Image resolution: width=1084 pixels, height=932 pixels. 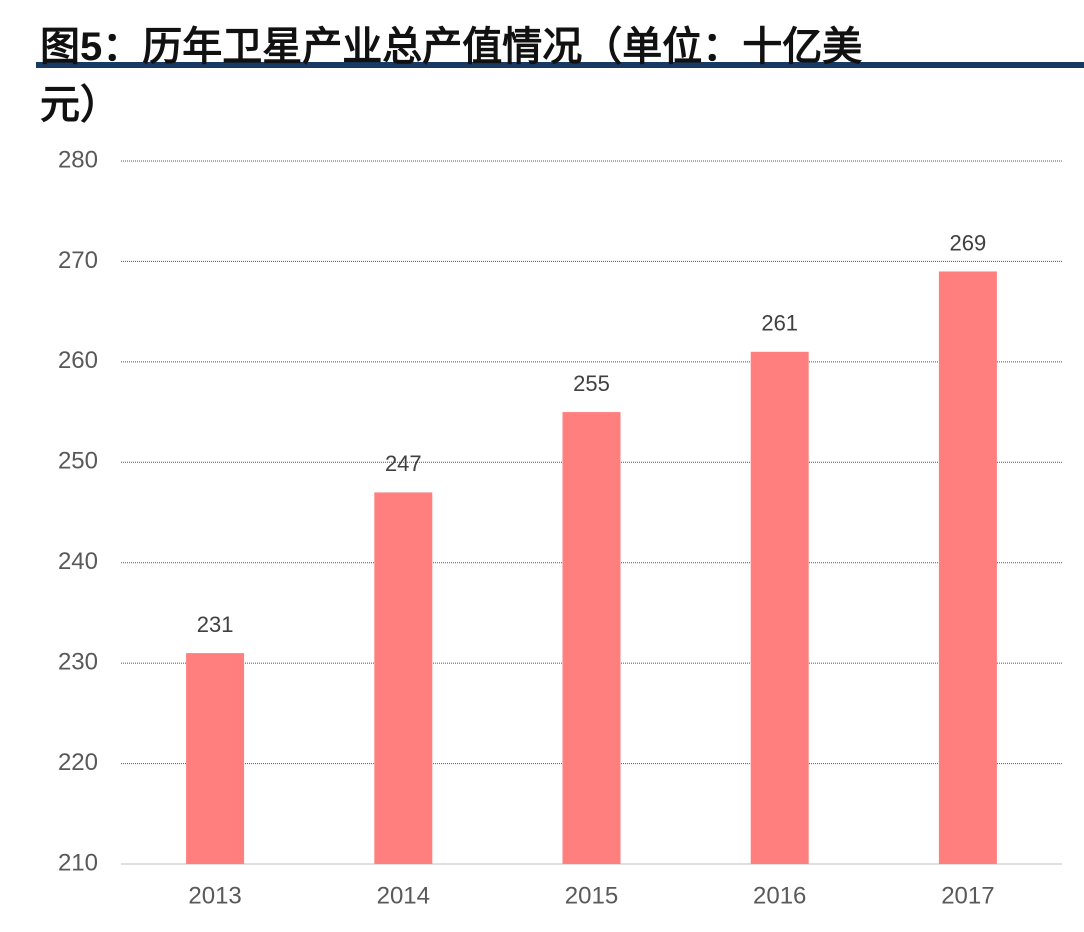 What do you see at coordinates (779, 895) in the screenshot?
I see `x-tick-label: 2016` at bounding box center [779, 895].